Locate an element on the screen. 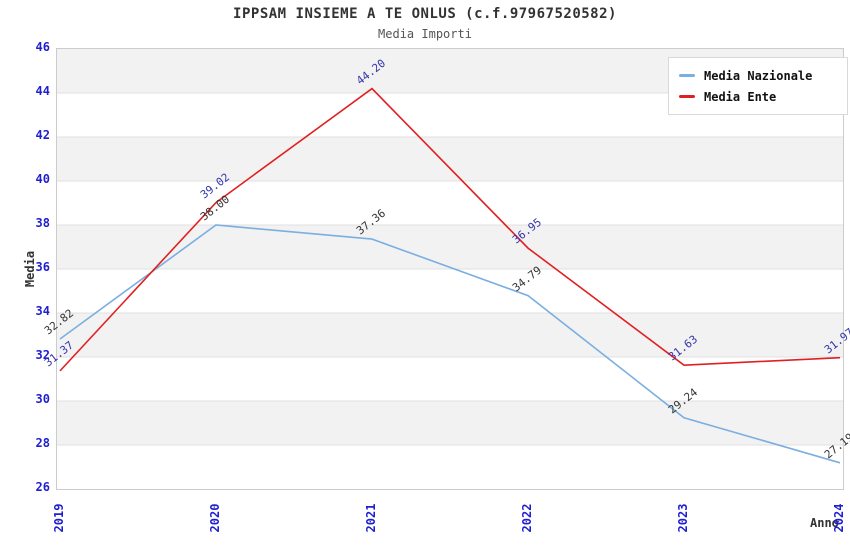 Image resolution: width=850 pixels, height=550 pixels. legend-item-media-ente: Media Ente is located at coordinates (758, 96).